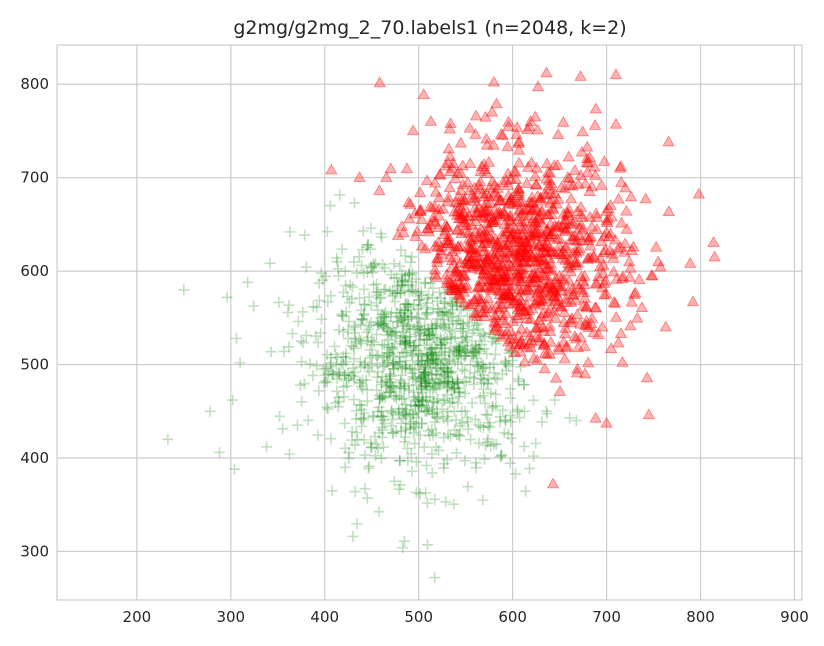  Describe the element at coordinates (700, 617) in the screenshot. I see `x-tick-label: 800` at that location.